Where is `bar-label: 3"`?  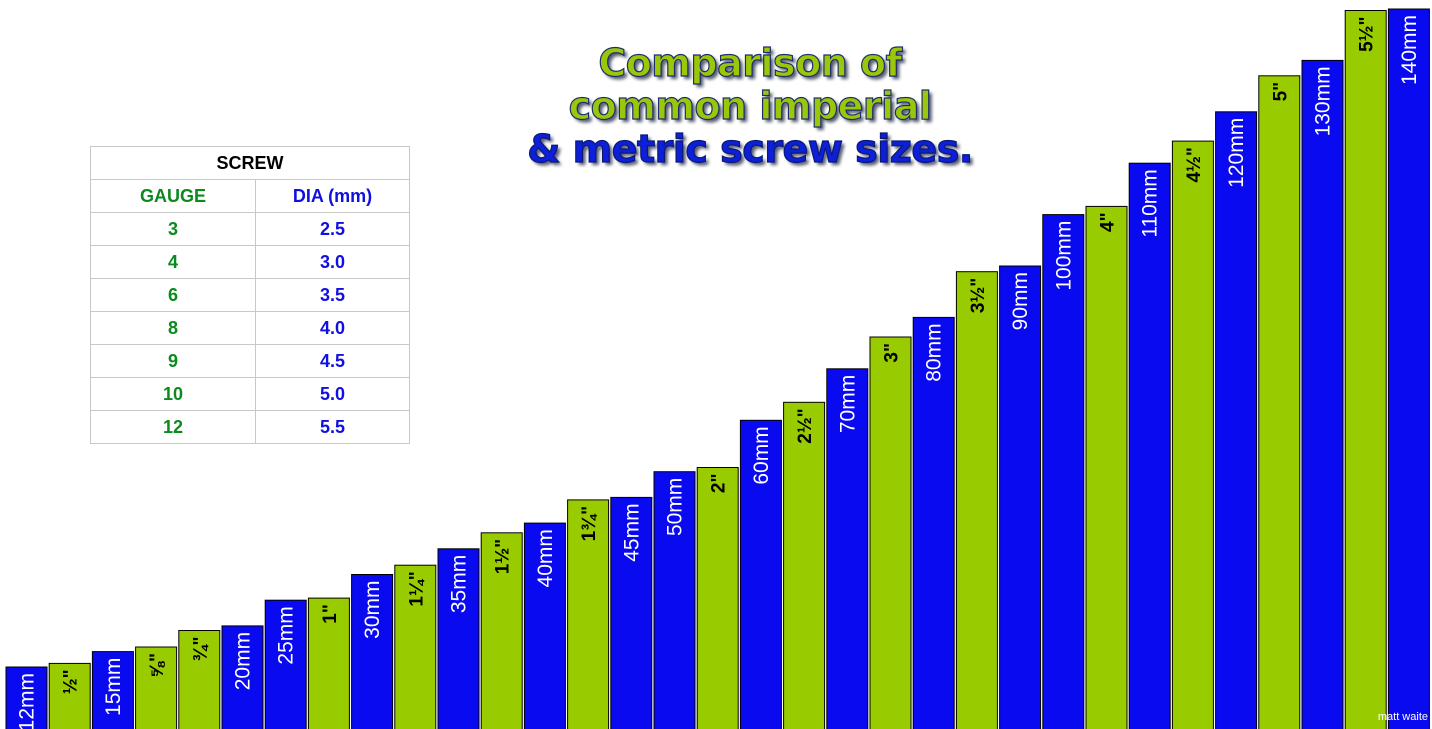 bar-label: 3" is located at coordinates (892, 353).